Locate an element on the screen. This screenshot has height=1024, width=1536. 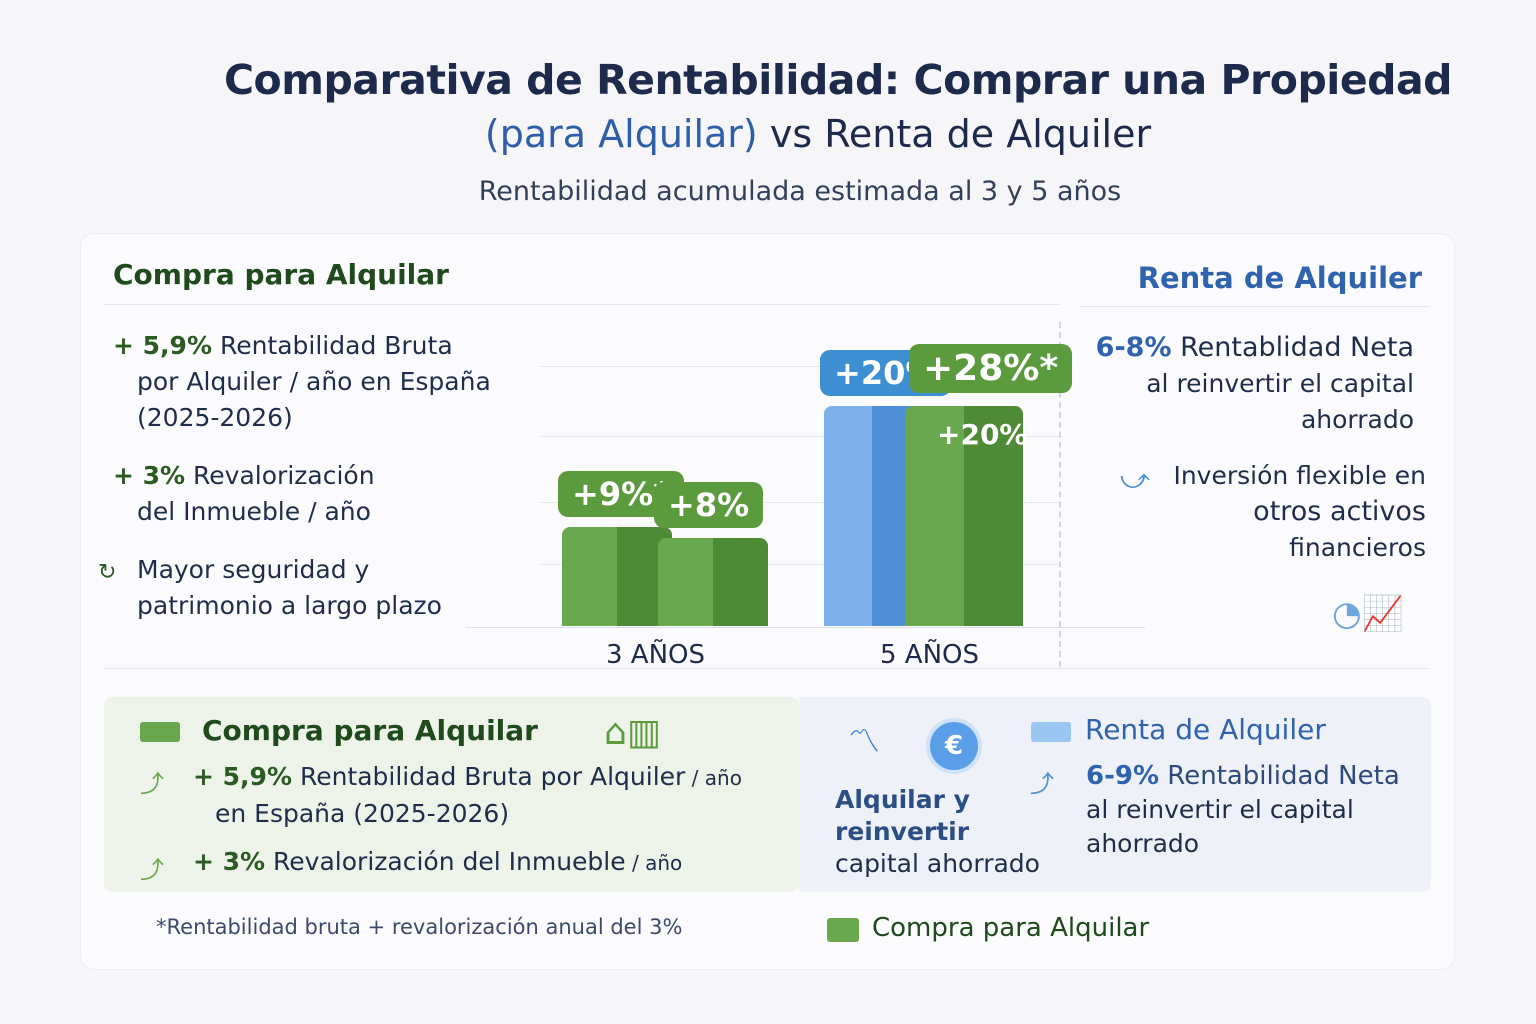
legend-right-title: Renta de Alquiler is located at coordinates (1205, 729).